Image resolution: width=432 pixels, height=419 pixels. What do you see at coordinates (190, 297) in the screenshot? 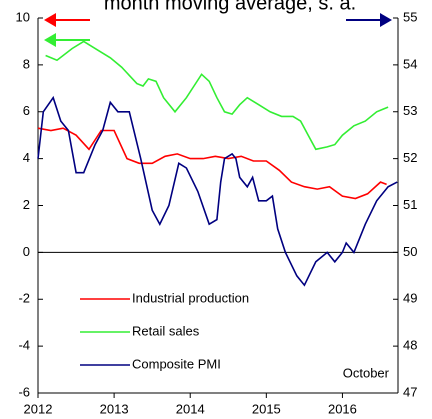
I see `legend-label: Industrial production` at bounding box center [190, 297].